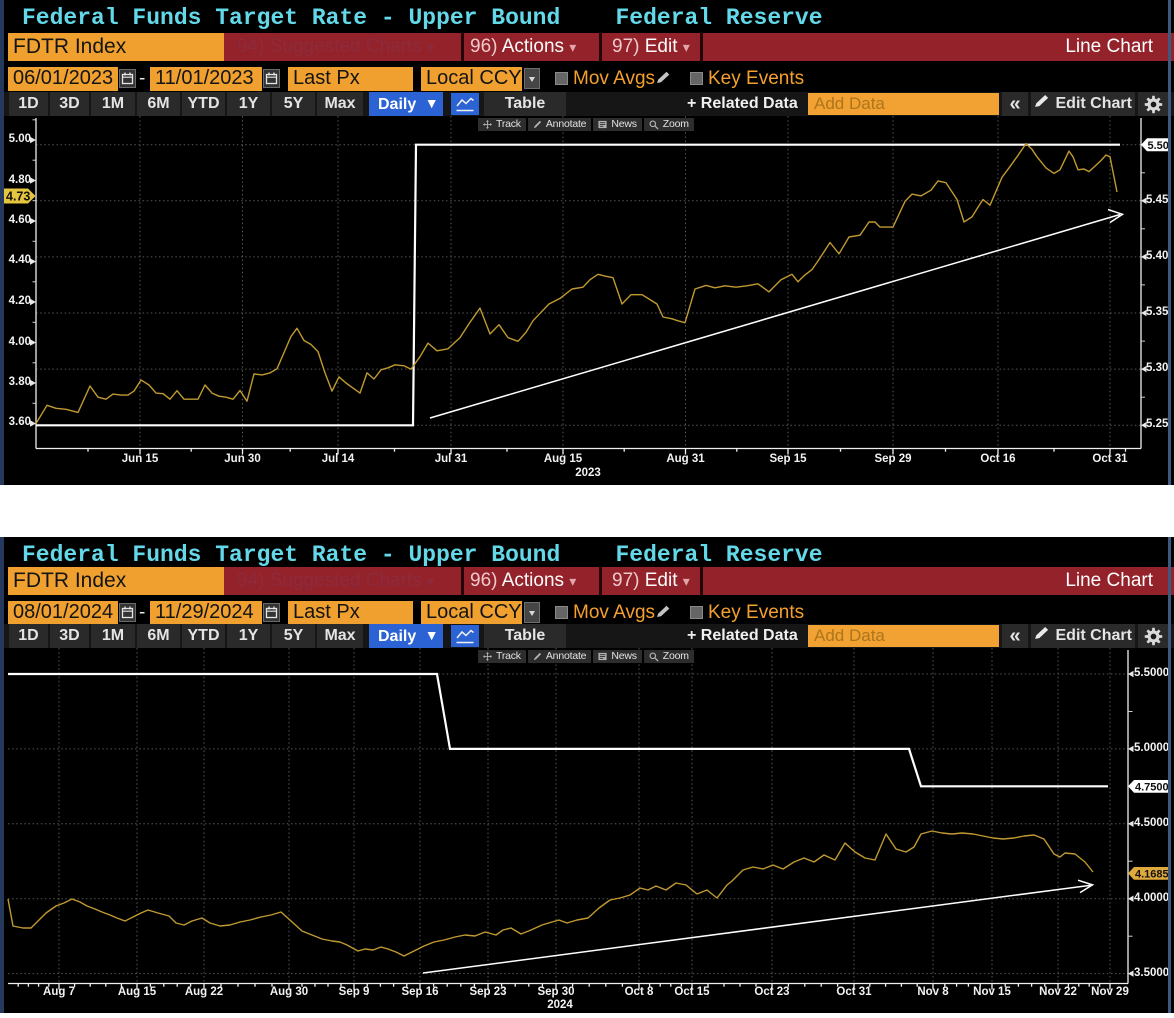  Describe the element at coordinates (1152, 875) in the screenshot. I see `svg-text: 4.1685` at that location.